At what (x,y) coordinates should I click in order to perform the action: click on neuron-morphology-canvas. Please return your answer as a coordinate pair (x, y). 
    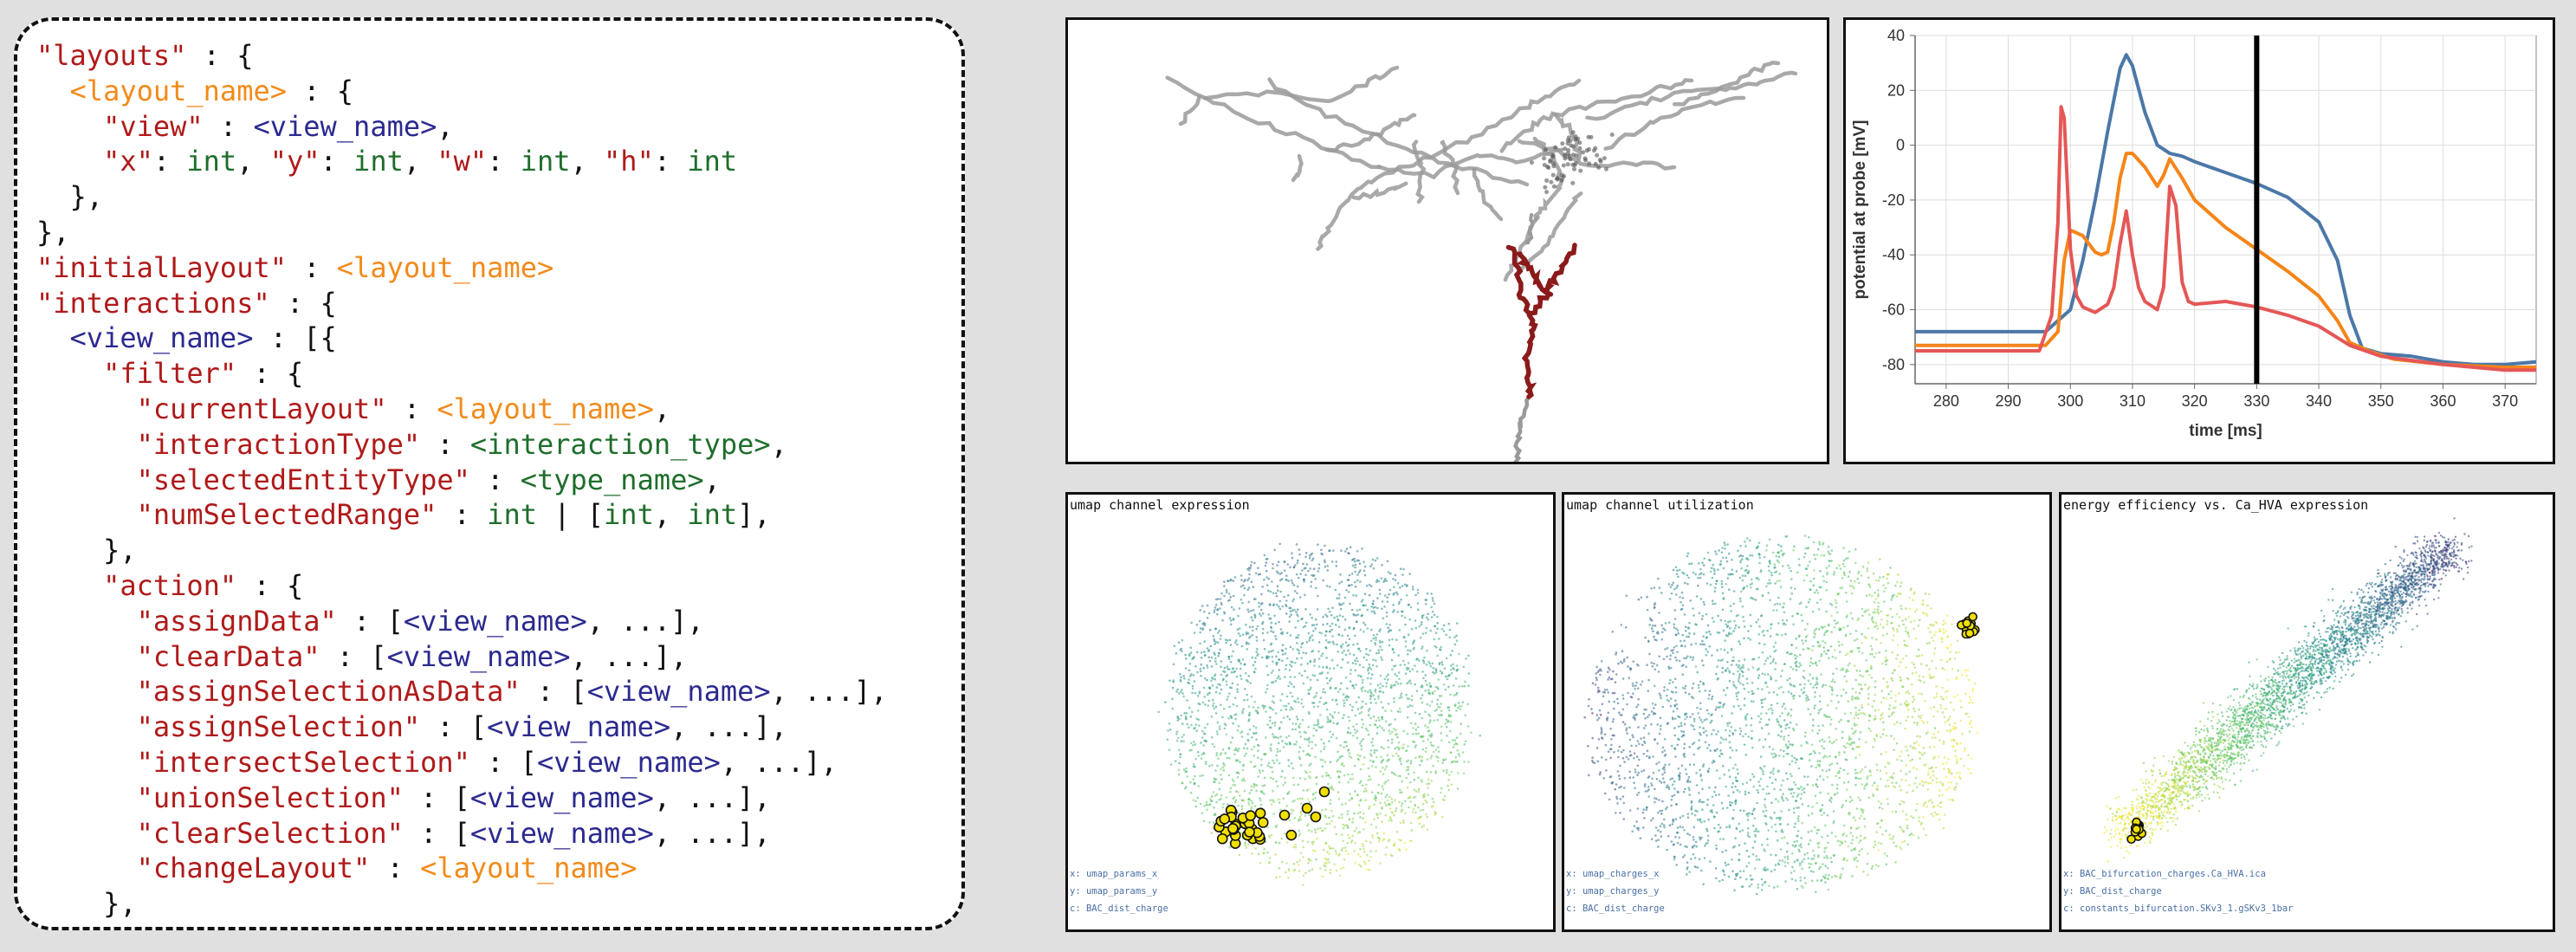
    Looking at the image, I should click on (1447, 241).